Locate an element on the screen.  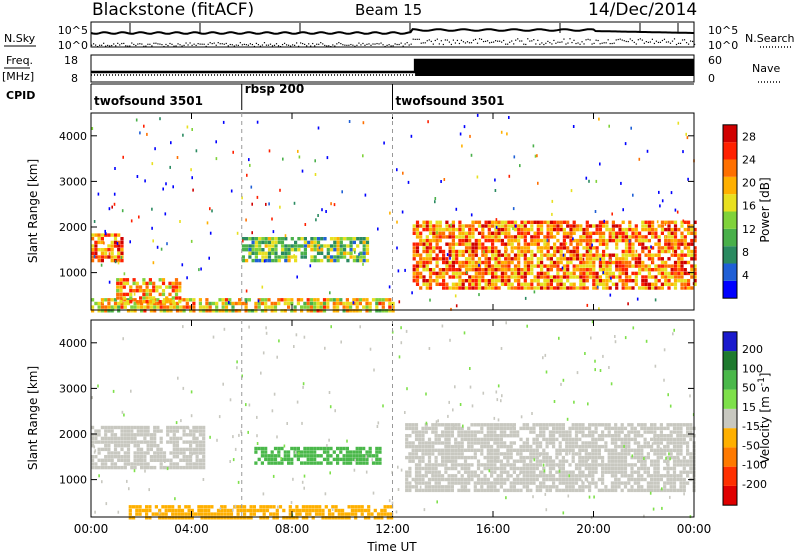
freq-left-tick-top: 18 is located at coordinates (71, 60).